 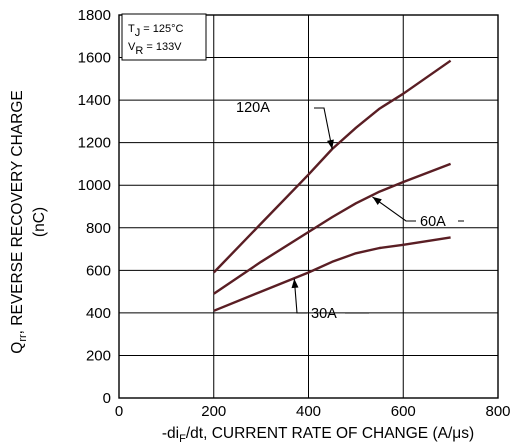 What do you see at coordinates (23, 338) in the screenshot?
I see `y-axis-label-sub: rr` at bounding box center [23, 338].